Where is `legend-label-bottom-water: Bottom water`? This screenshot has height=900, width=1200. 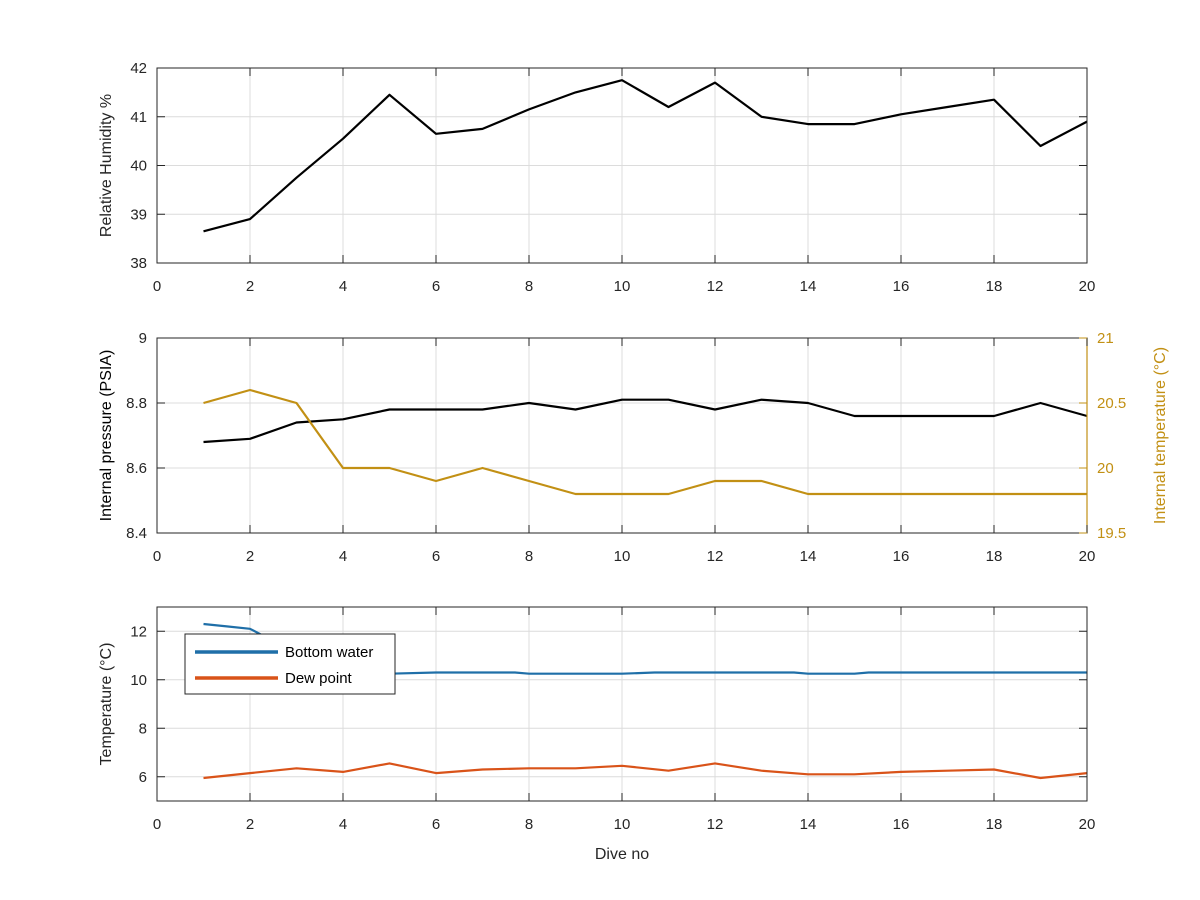 legend-label-bottom-water: Bottom water is located at coordinates (329, 652).